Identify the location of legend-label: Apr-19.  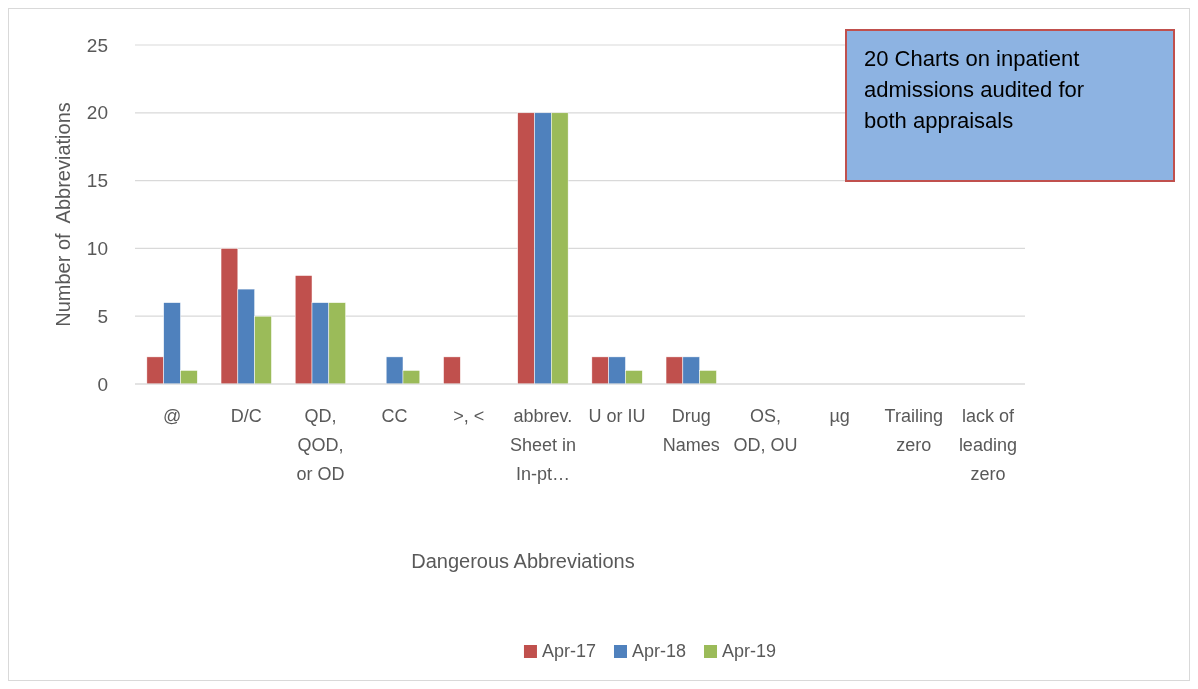
(749, 651).